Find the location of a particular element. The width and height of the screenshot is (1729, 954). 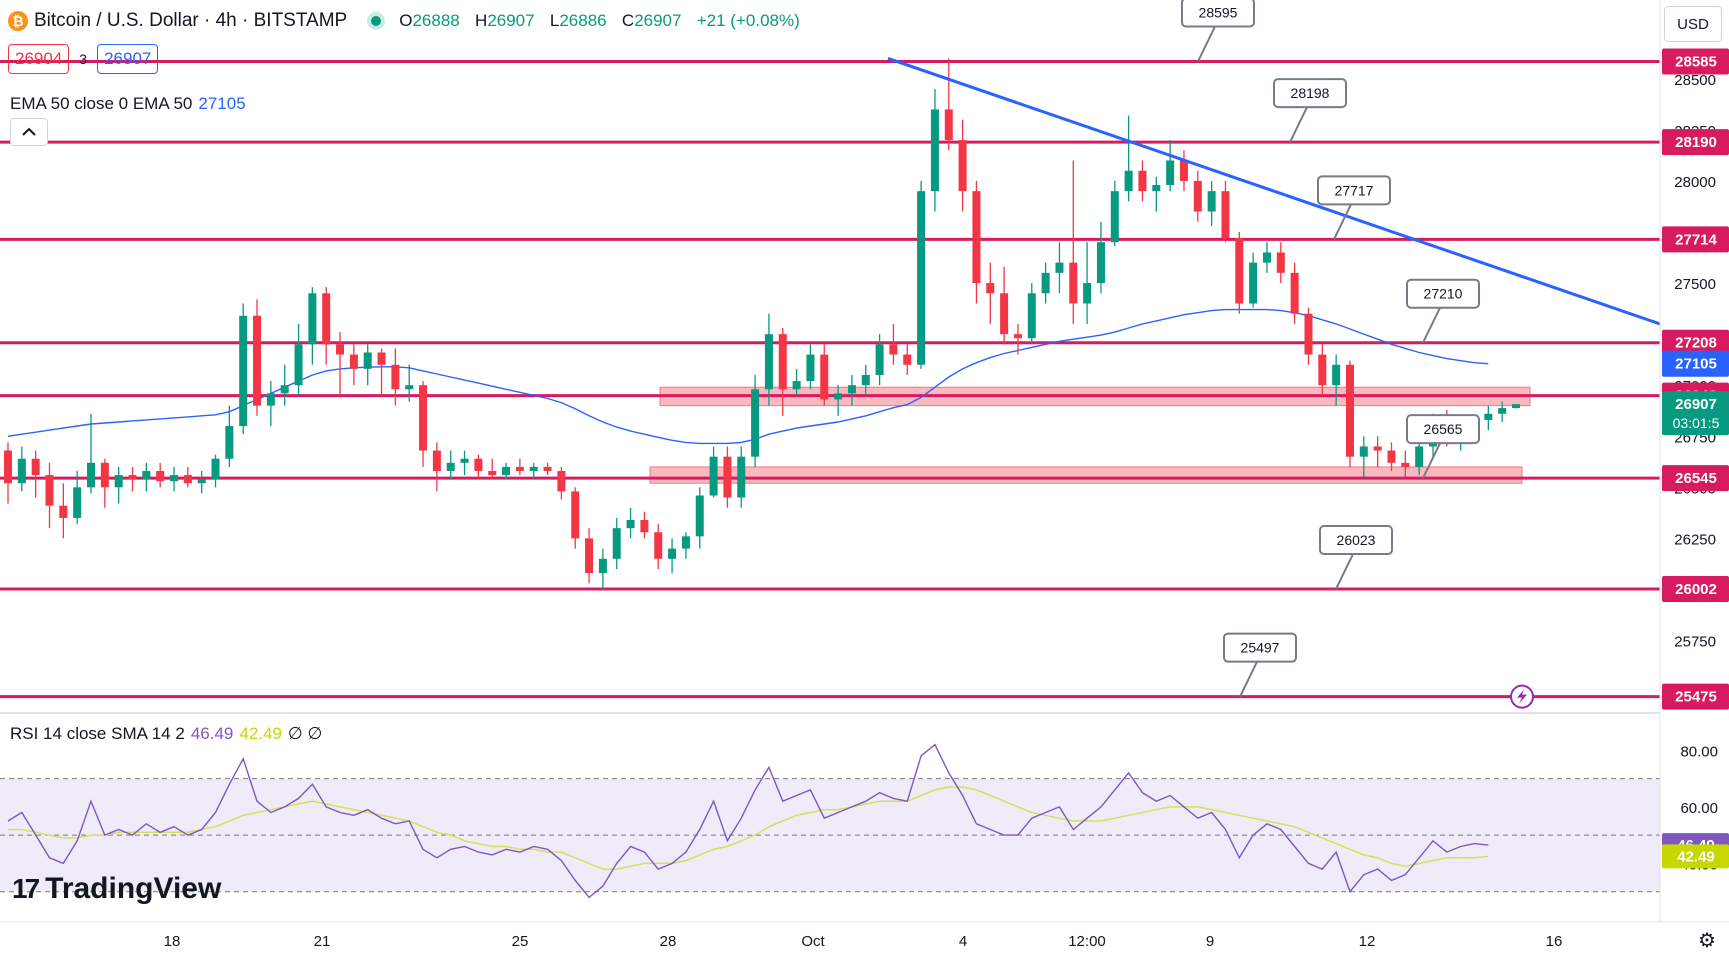

collapse-legend-button is located at coordinates (29, 132).